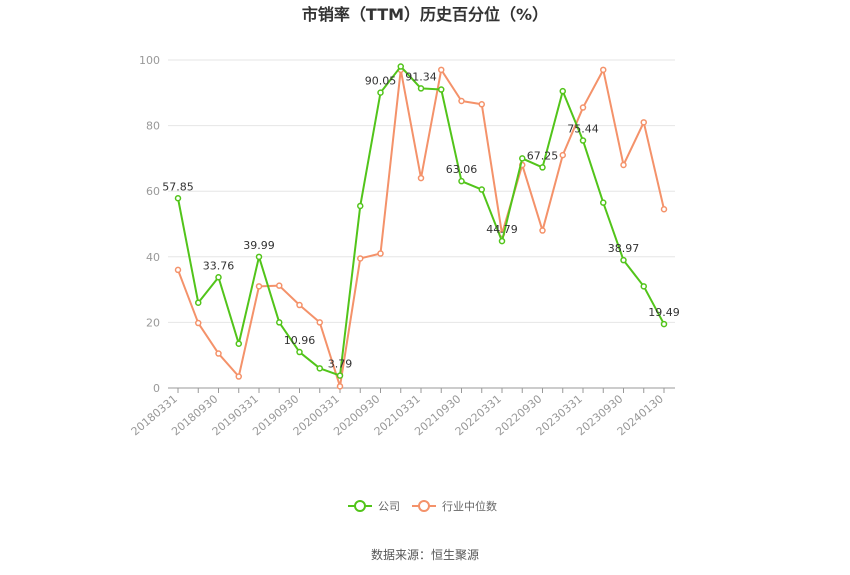  What do you see at coordinates (389, 506) in the screenshot?
I see `legend-label: 公司` at bounding box center [389, 506].